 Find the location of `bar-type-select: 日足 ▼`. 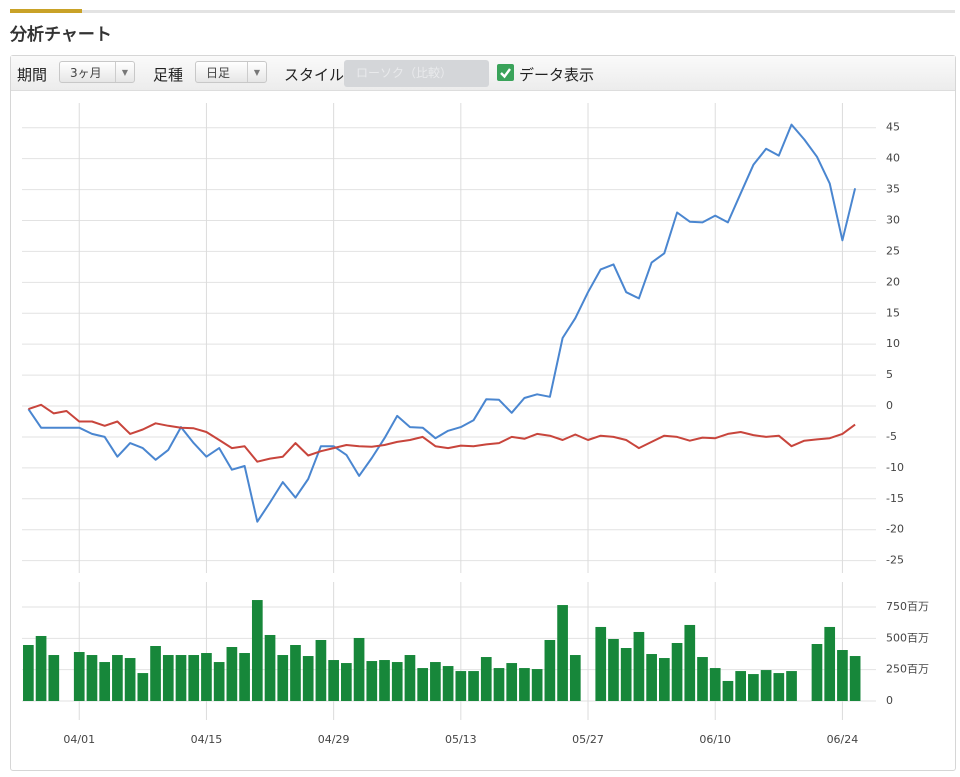

bar-type-select: 日足 ▼ is located at coordinates (231, 72).